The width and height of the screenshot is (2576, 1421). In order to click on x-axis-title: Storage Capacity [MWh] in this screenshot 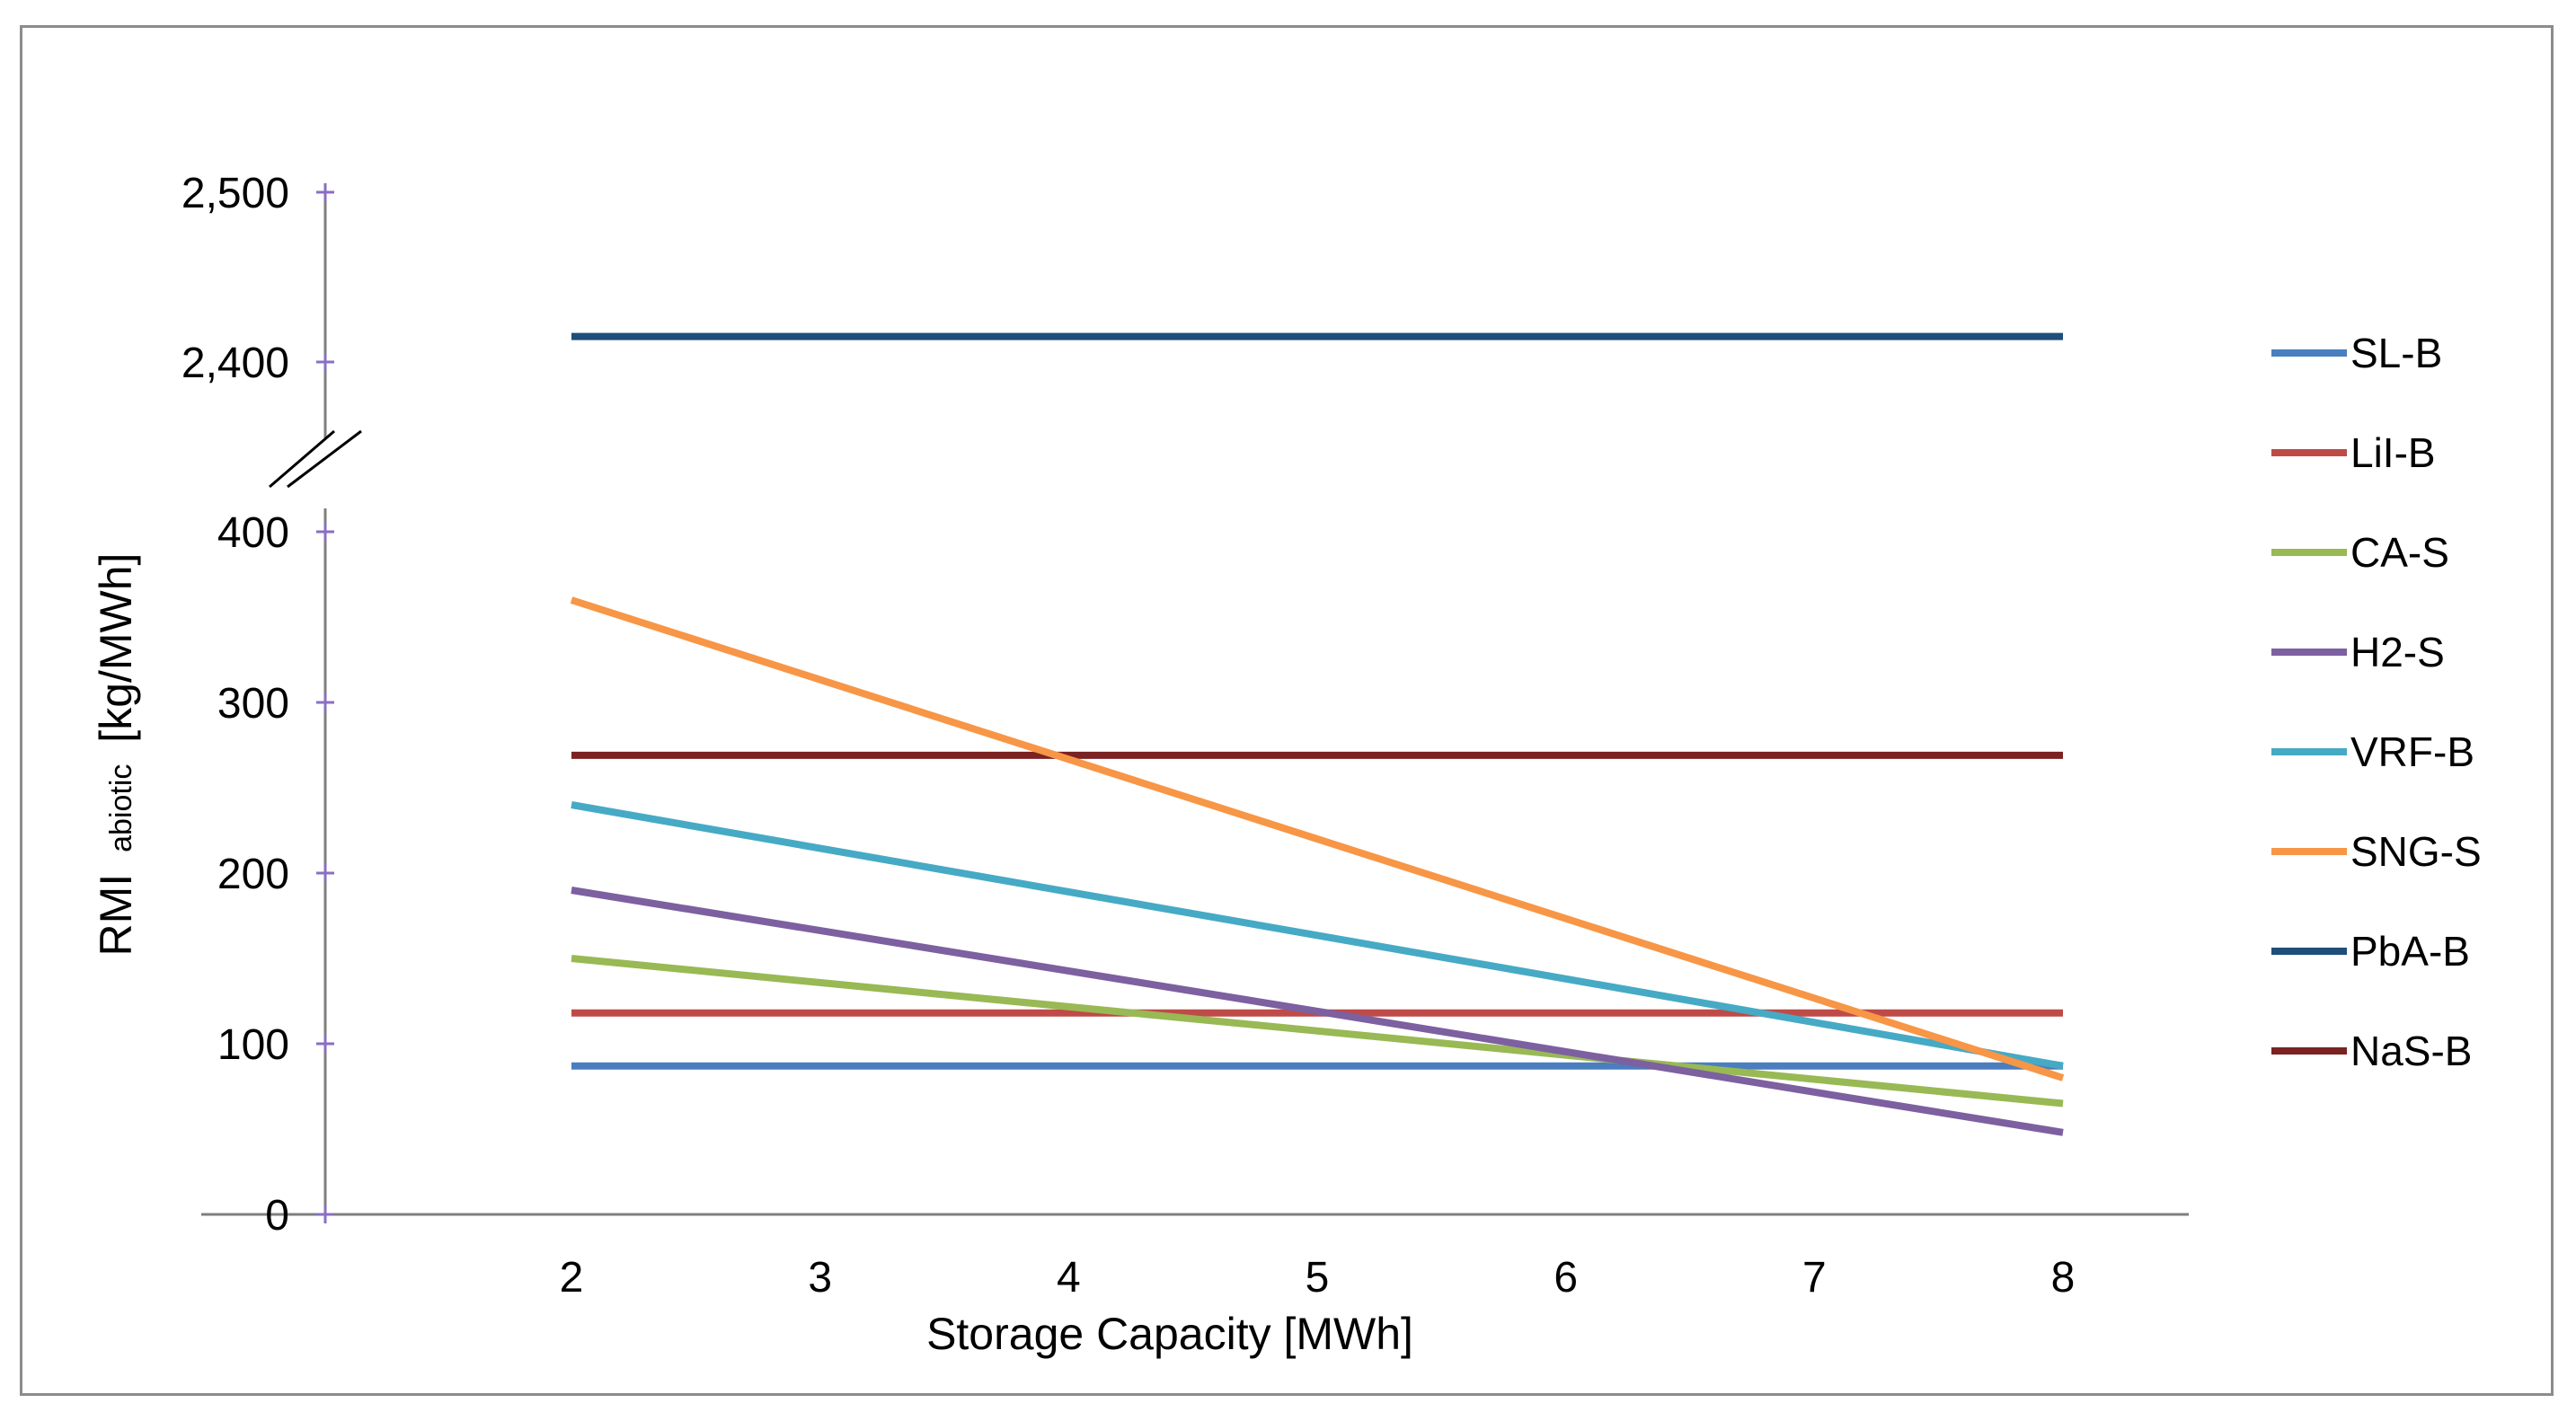, I will do `click(1170, 1334)`.